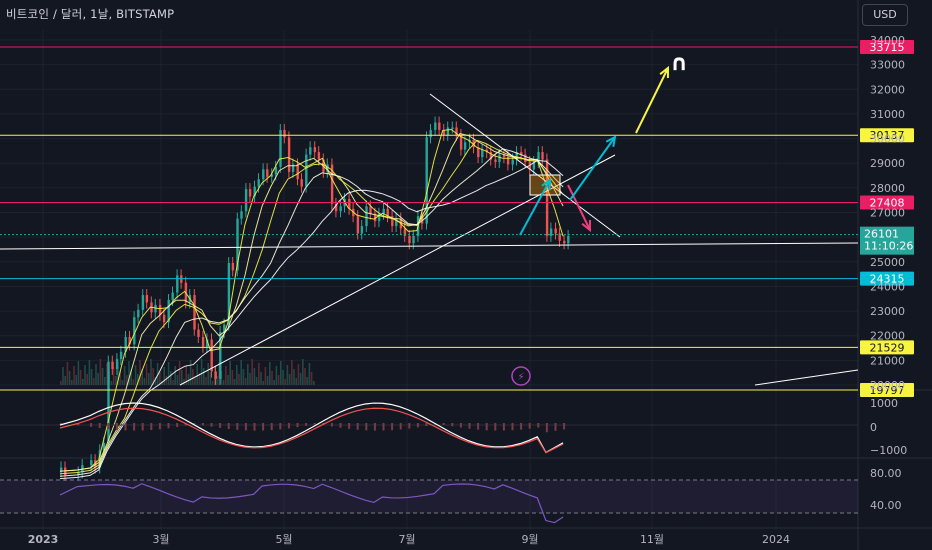 This screenshot has width=932, height=550. I want to click on currency-button: USD, so click(885, 15).